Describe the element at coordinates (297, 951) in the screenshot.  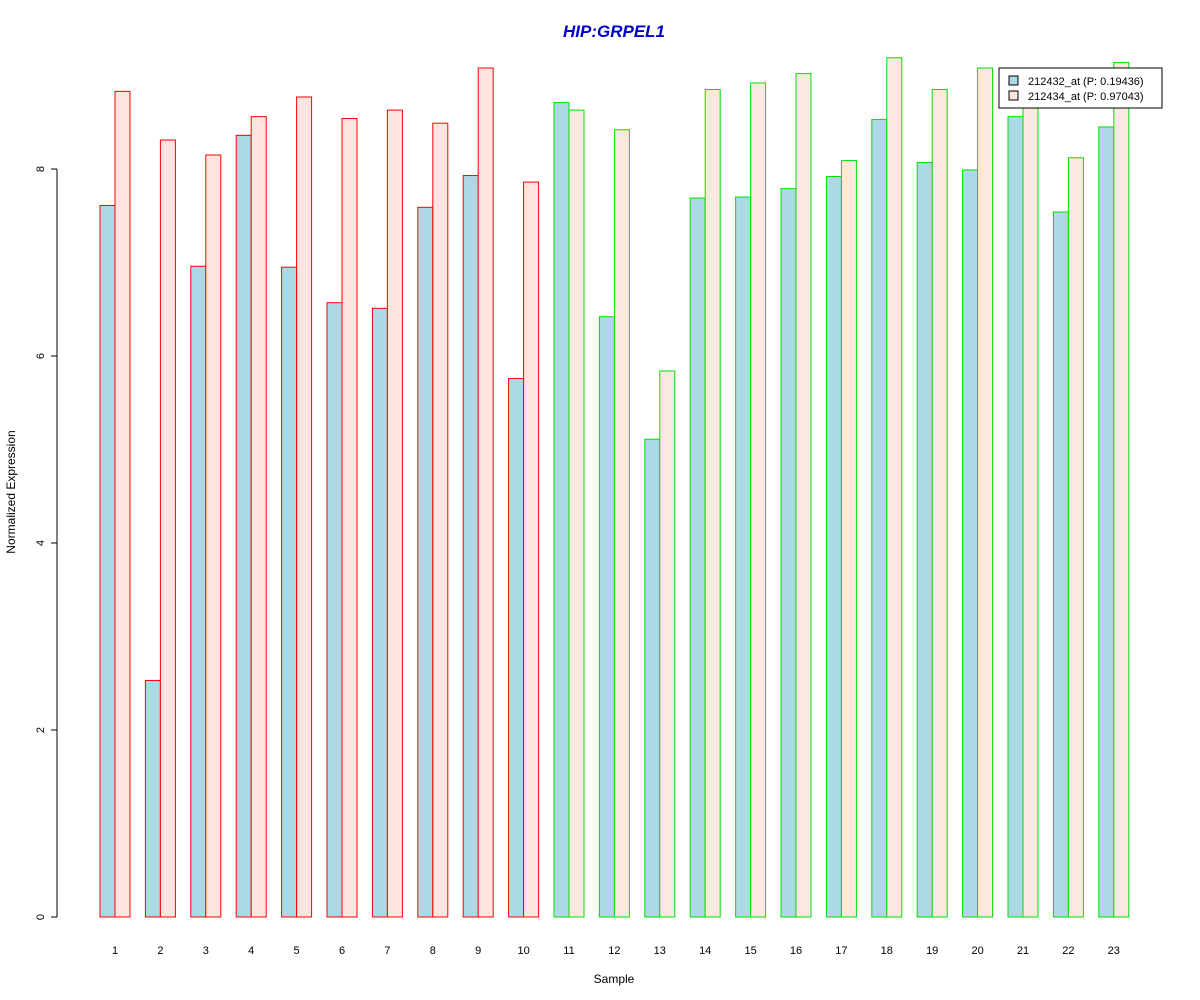
I see `x-tick-label-5: 5` at that location.